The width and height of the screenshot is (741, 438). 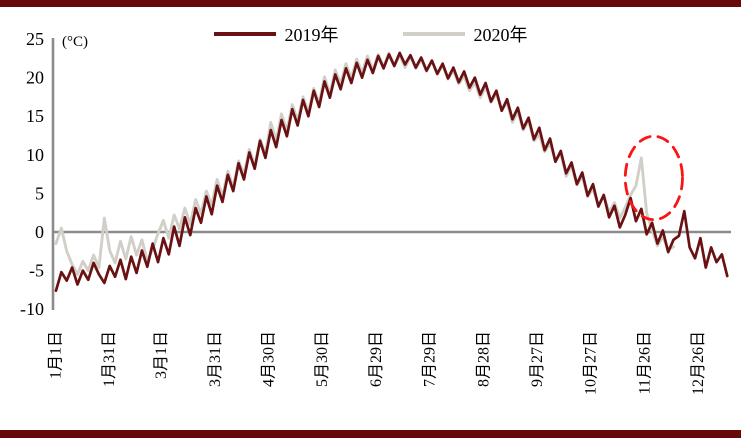 What do you see at coordinates (75, 42) in the screenshot?
I see `y-axis-unit-label: (°C)` at bounding box center [75, 42].